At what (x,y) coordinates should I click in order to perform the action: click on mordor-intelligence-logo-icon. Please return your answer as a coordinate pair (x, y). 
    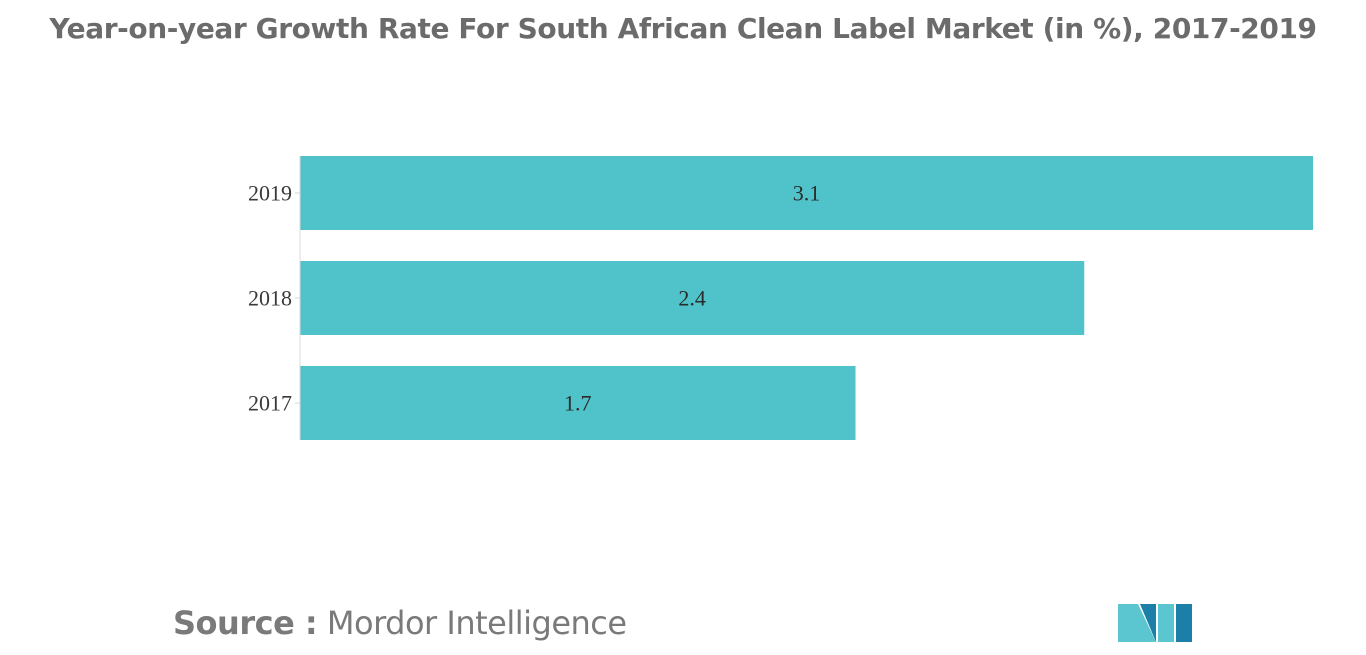
    Looking at the image, I should click on (1155, 623).